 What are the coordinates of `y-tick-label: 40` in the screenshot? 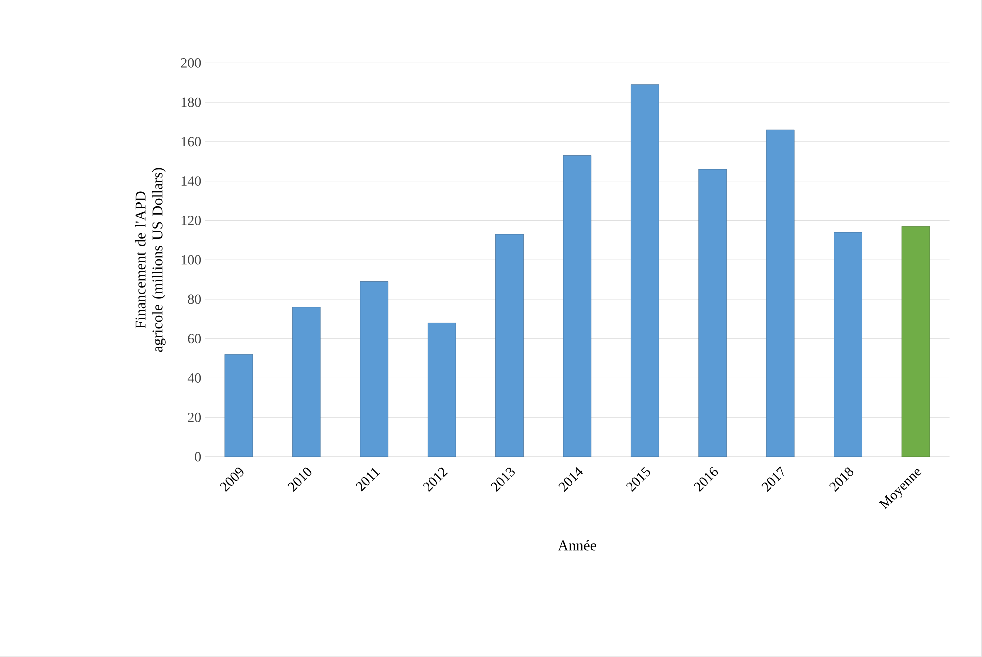 It's located at (195, 378).